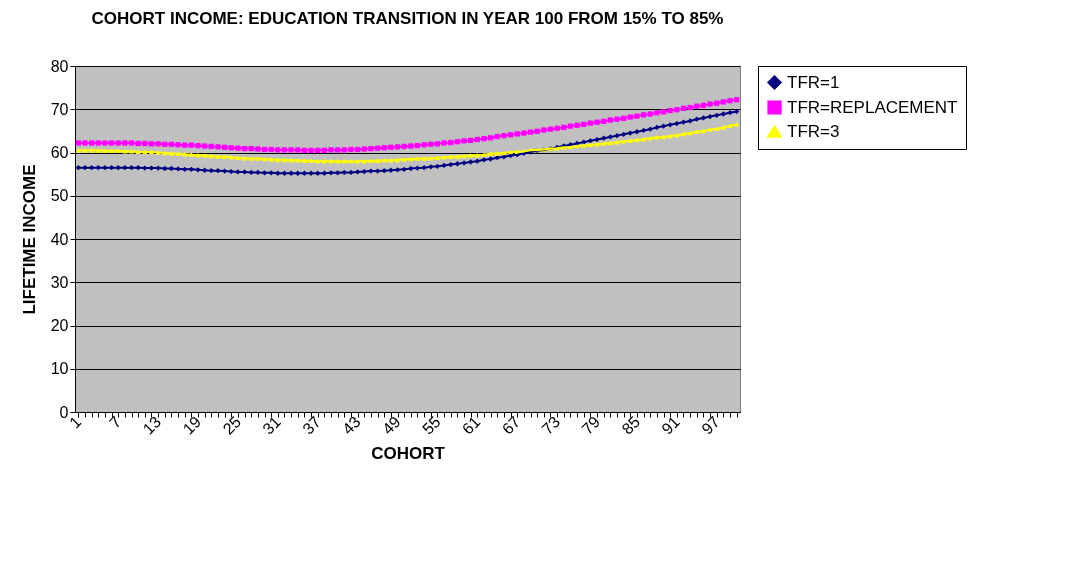  What do you see at coordinates (471, 425) in the screenshot?
I see `x-tick-label: 61` at bounding box center [471, 425].